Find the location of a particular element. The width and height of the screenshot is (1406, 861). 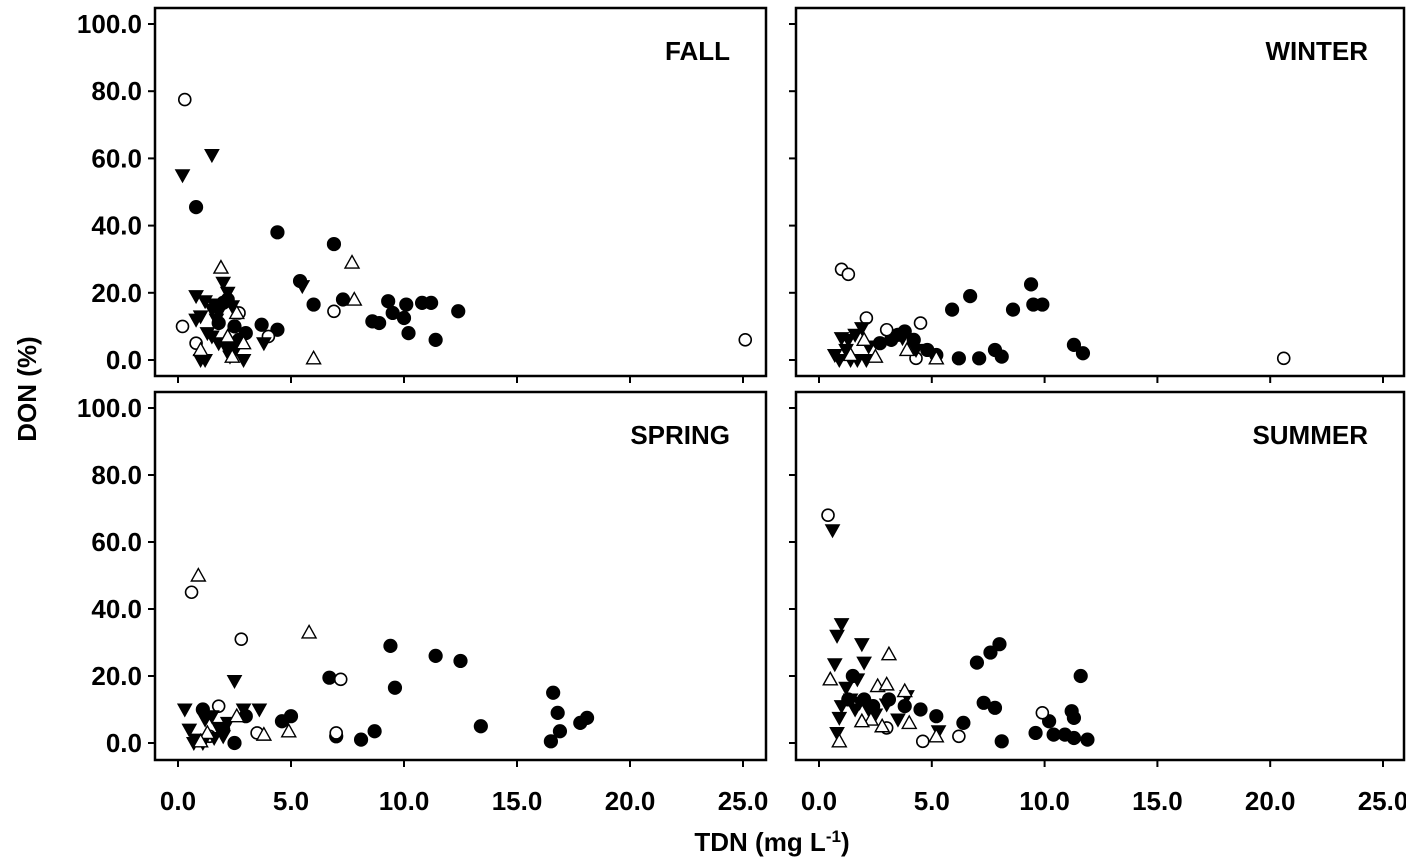

season-label: FALL is located at coordinates (697, 51).